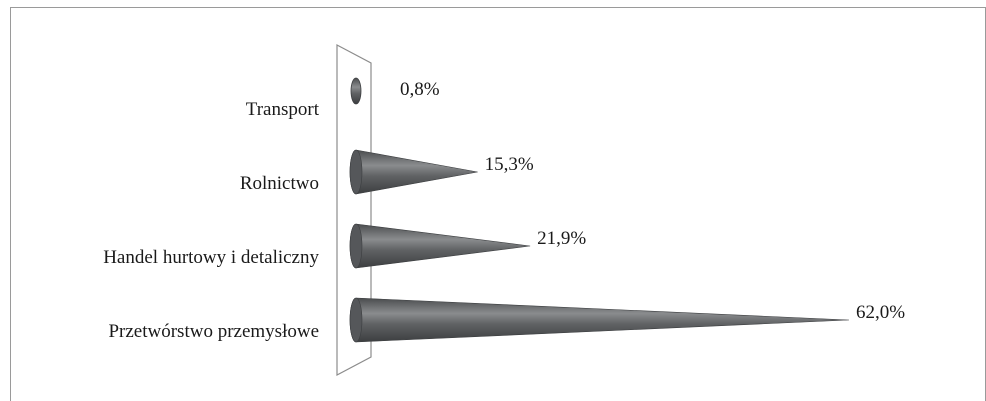  What do you see at coordinates (420, 89) in the screenshot?
I see `value-label: 0,8%` at bounding box center [420, 89].